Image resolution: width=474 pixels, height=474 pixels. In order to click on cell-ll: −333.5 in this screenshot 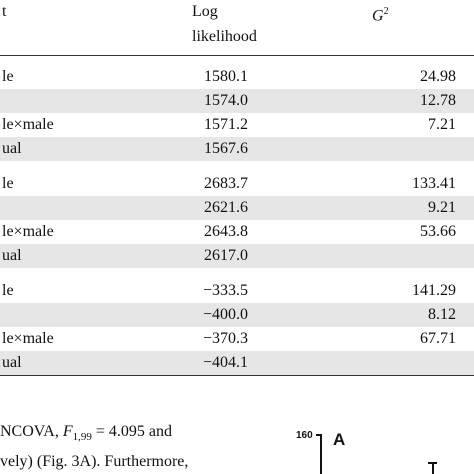, I will do `click(225, 290)`.